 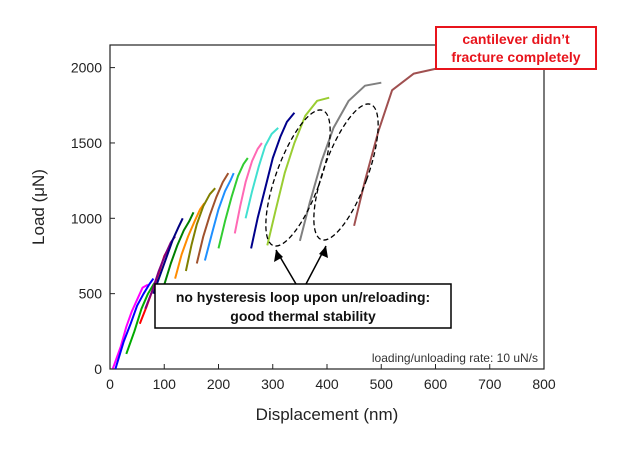 I want to click on y-axis-title: Load (μN), so click(x=38, y=207).